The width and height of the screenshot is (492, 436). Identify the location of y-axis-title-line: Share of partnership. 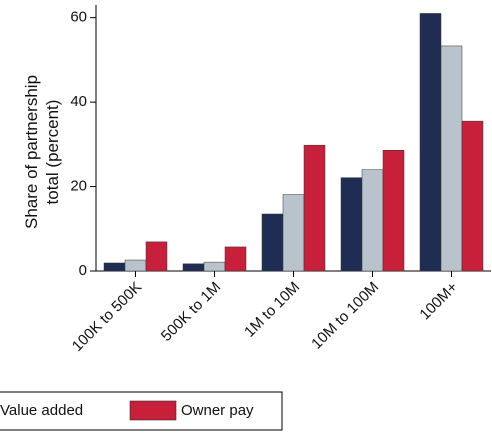
(31, 152).